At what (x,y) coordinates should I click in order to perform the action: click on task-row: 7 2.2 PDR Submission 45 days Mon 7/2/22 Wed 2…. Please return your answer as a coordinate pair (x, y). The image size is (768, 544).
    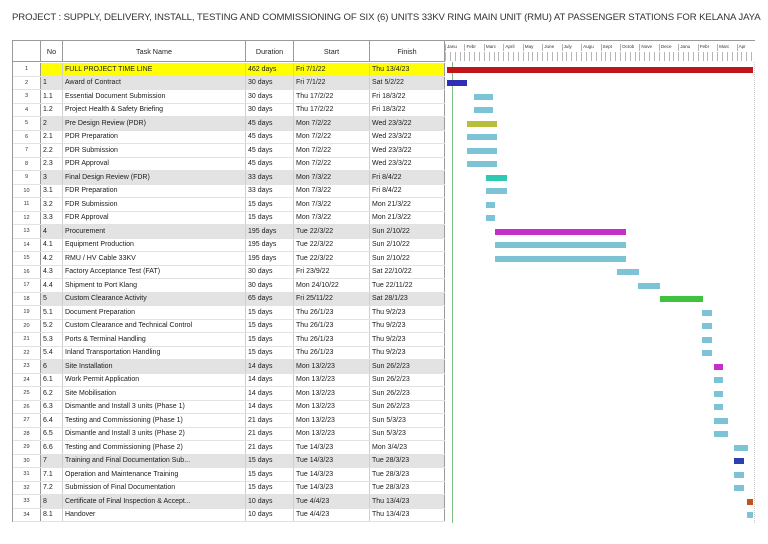
    Looking at the image, I should click on (229, 151).